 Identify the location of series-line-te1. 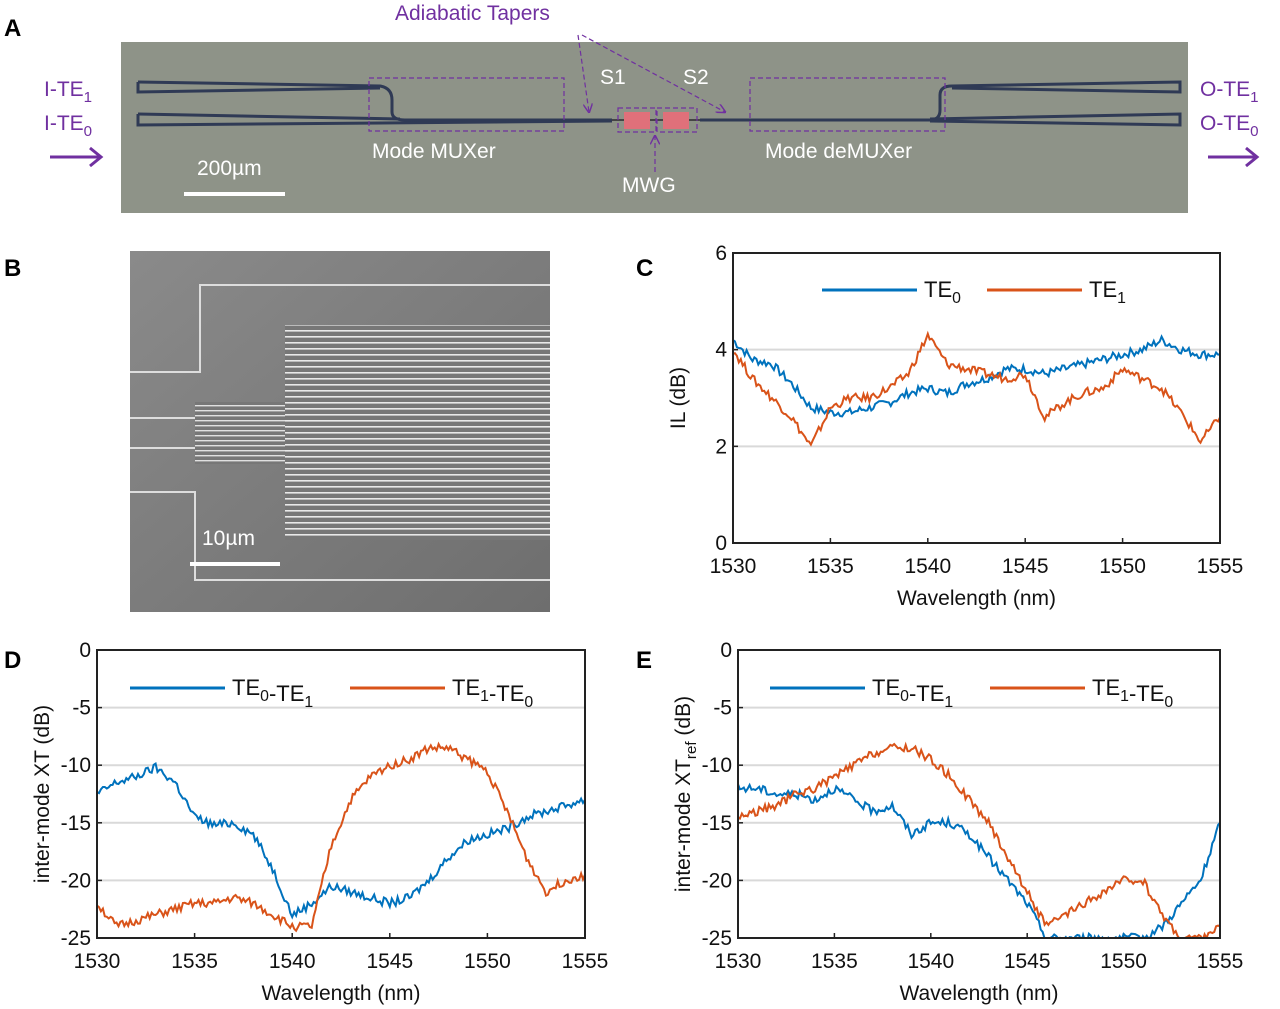
(976, 388).